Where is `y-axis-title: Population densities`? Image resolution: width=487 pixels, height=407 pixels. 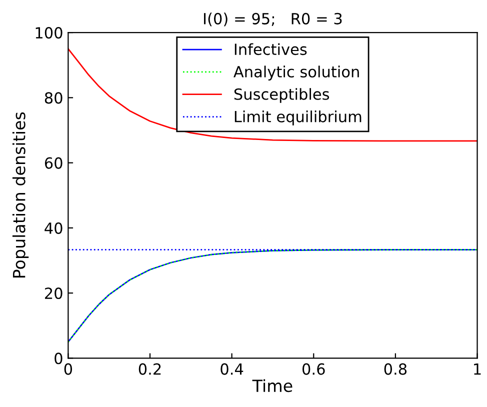
y-axis-title: Population densities is located at coordinates (20, 195).